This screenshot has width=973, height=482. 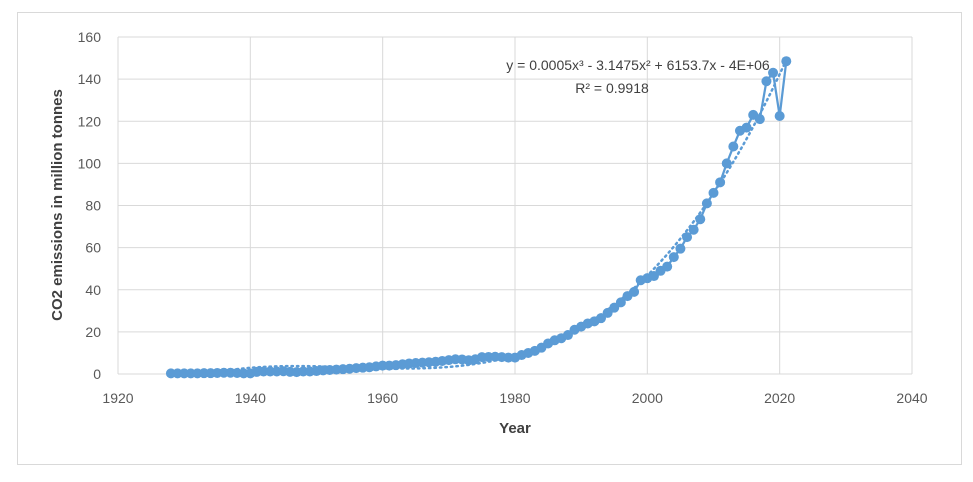 I want to click on x-axis-title: Year, so click(x=515, y=428).